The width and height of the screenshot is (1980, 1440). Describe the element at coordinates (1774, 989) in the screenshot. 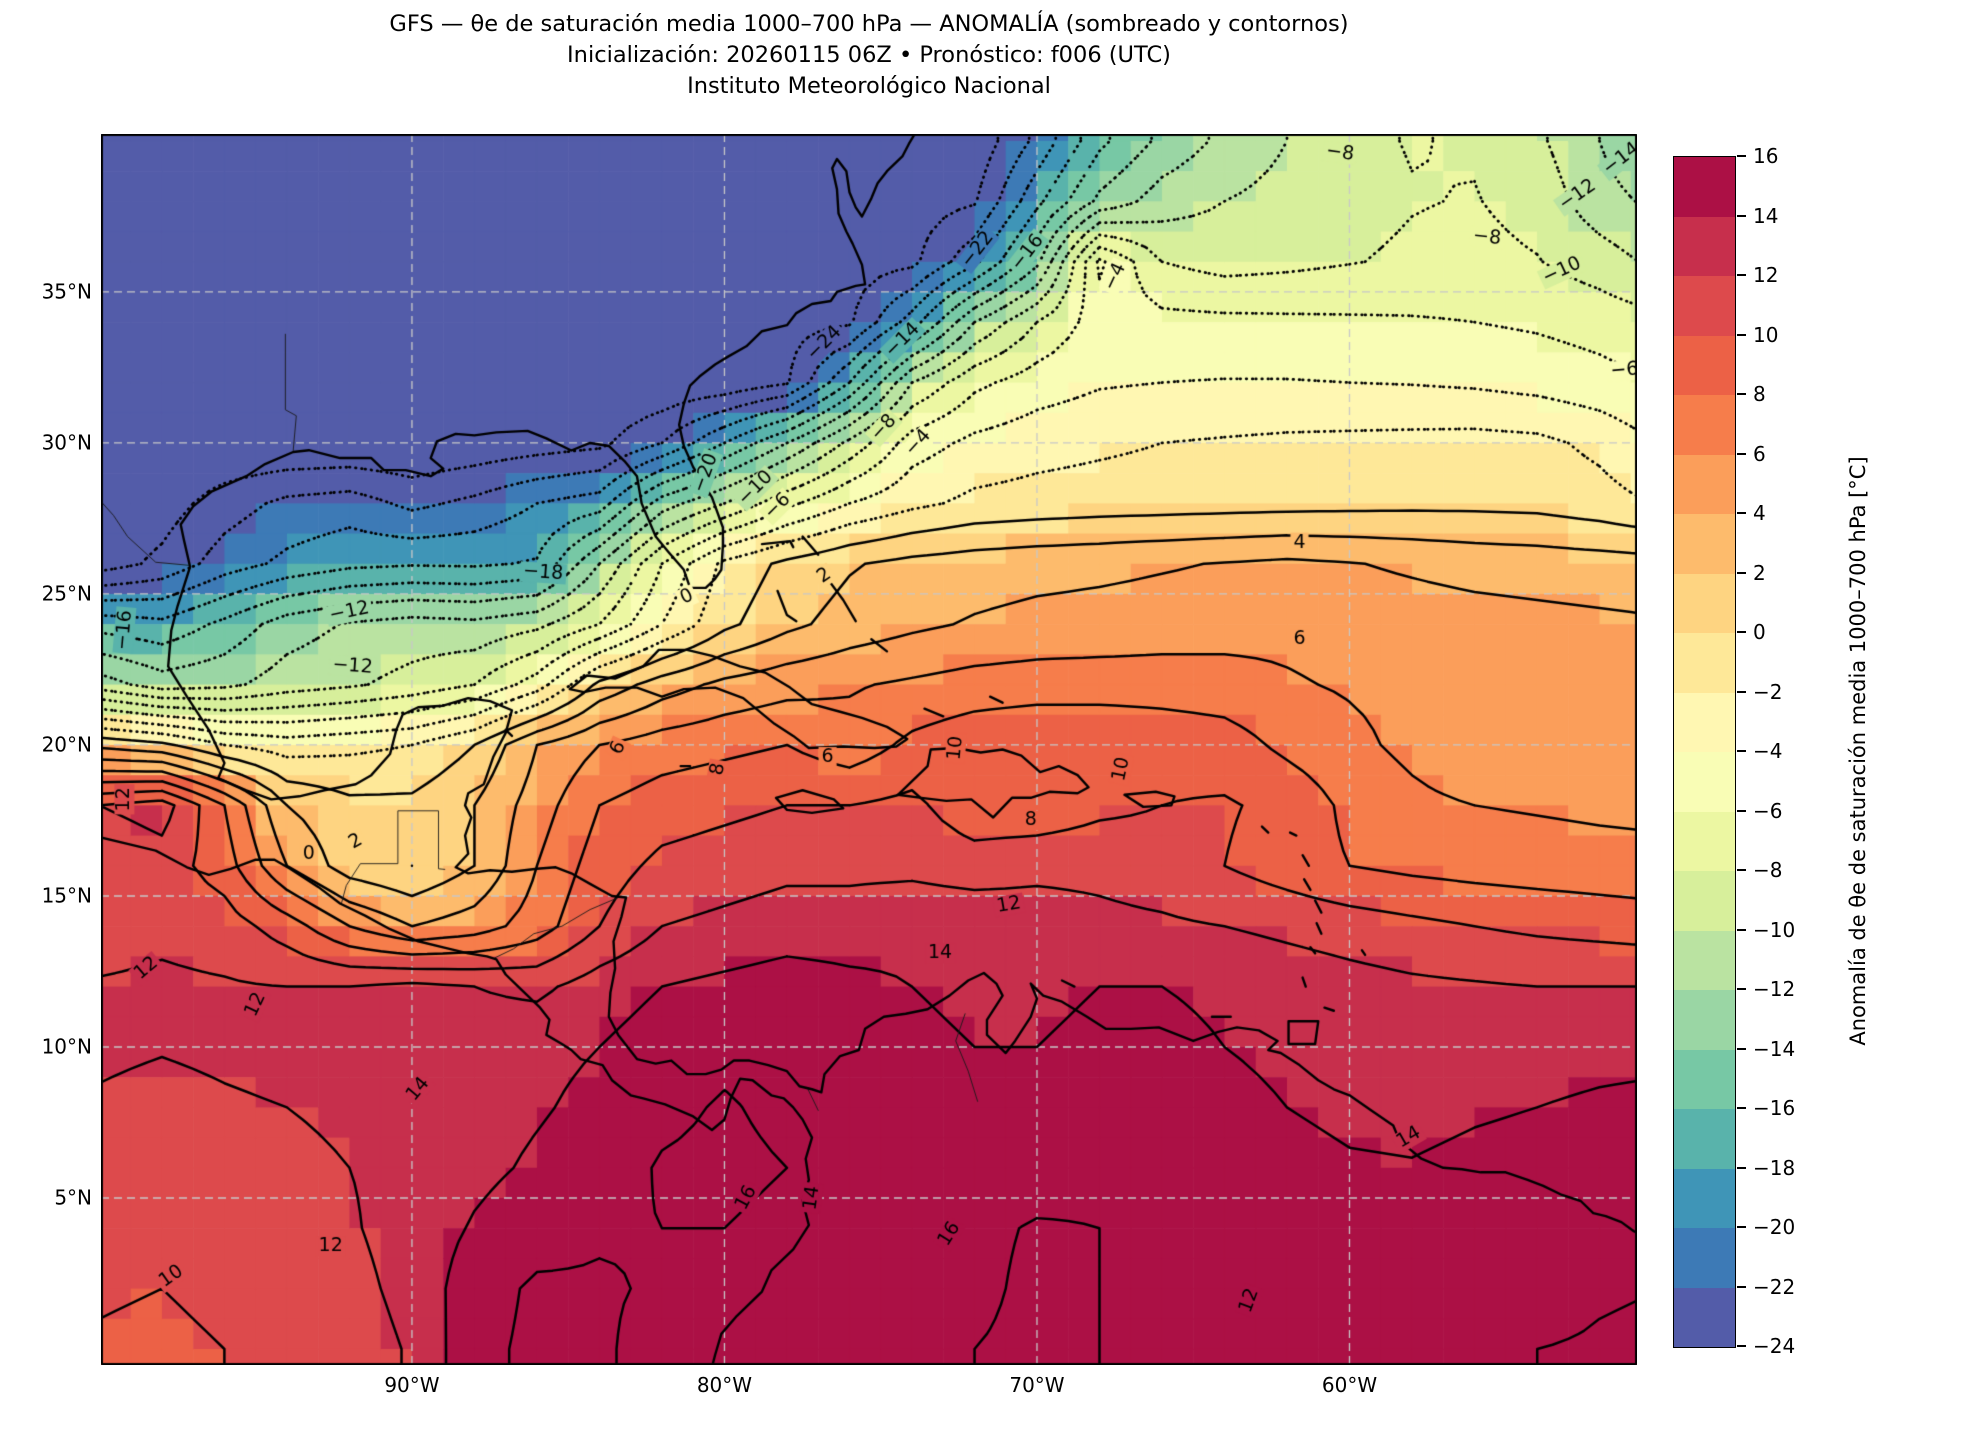

I see `colorbar-tick-label: −12` at that location.